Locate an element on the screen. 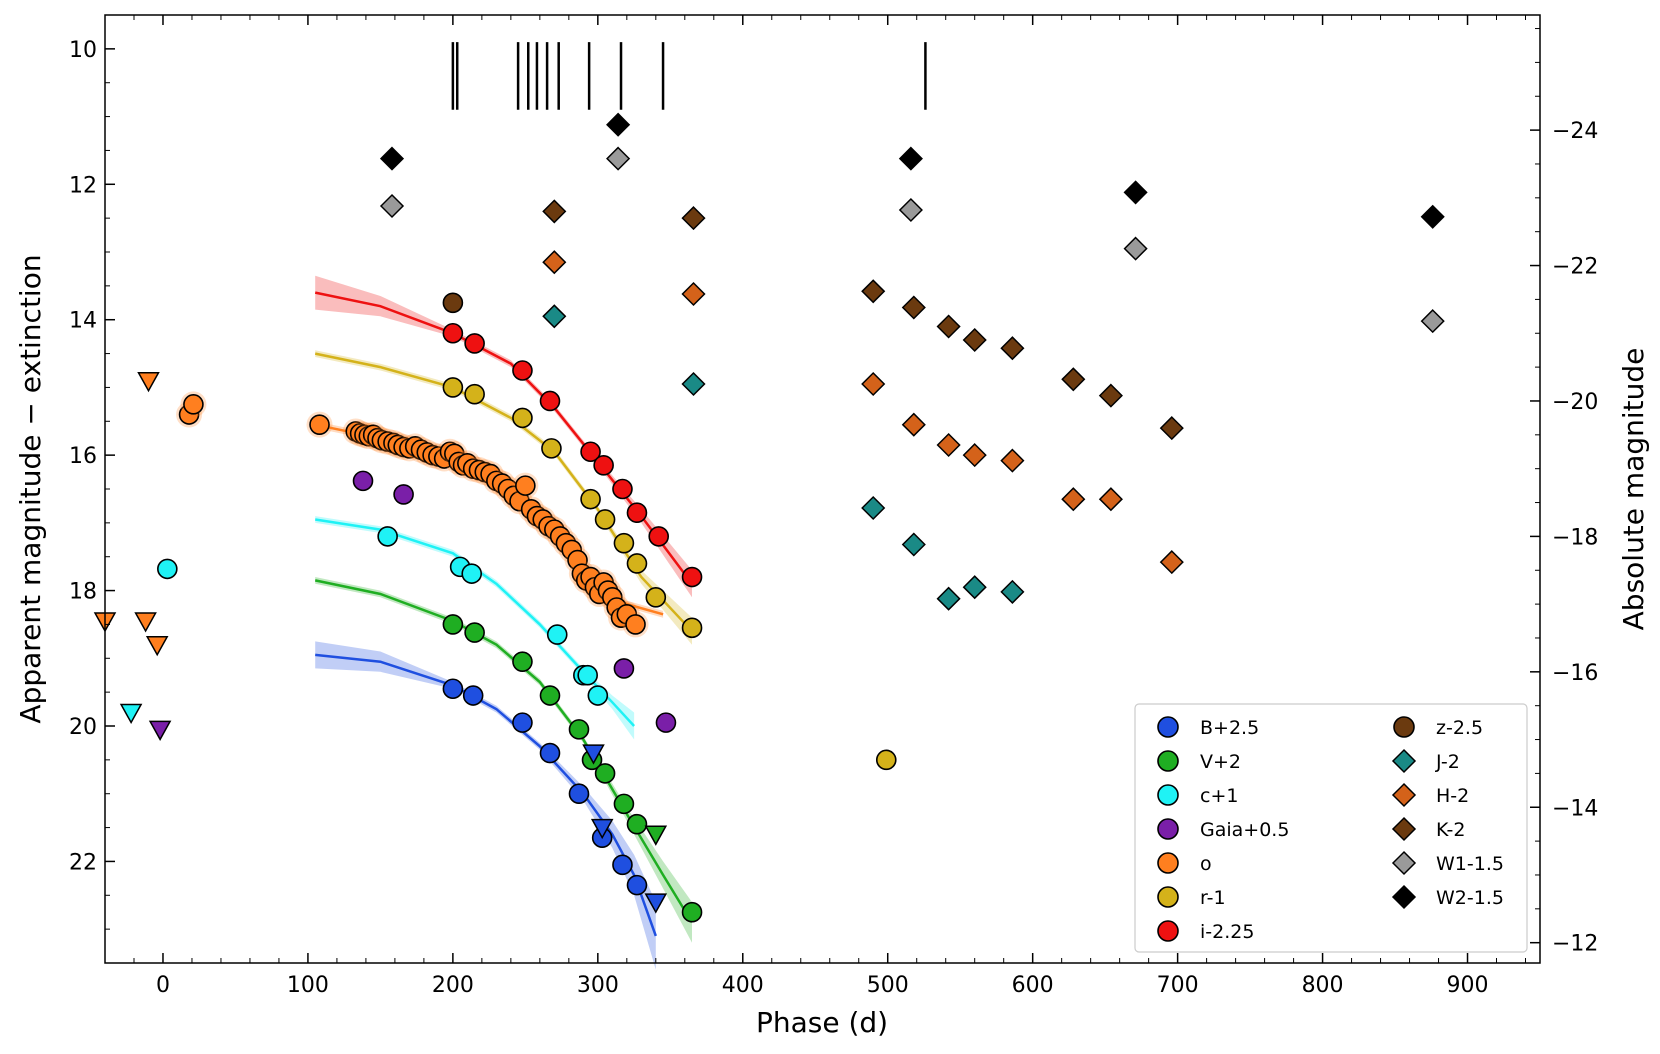 This screenshot has width=1660, height=1054. legend-item-i-2-25: i-2.25 is located at coordinates (1205, 931).